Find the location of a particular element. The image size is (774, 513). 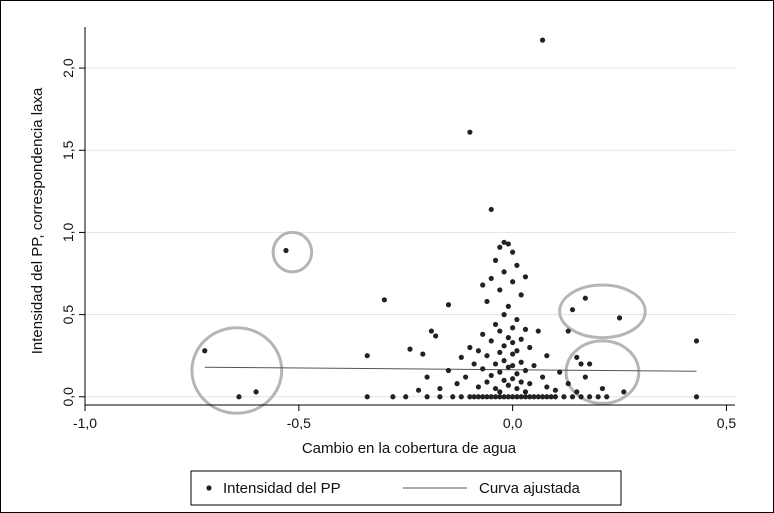

legend-dot-symbol is located at coordinates (209, 488).